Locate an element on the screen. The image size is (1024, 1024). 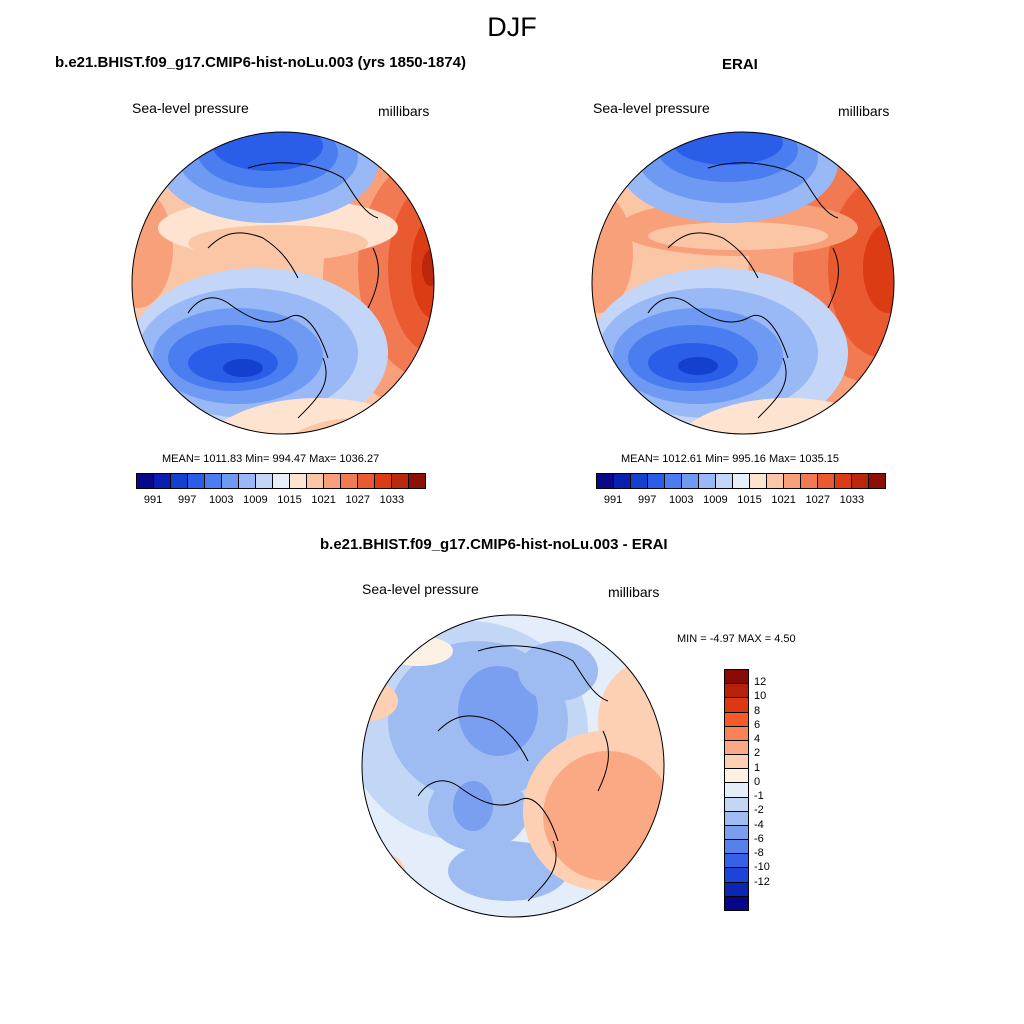
panel-3-colorbar-labels: 12 10 8 6 4 2 1 0 -1 -2 -4 -6 -8 -10 -12 is located at coordinates (774, 790).